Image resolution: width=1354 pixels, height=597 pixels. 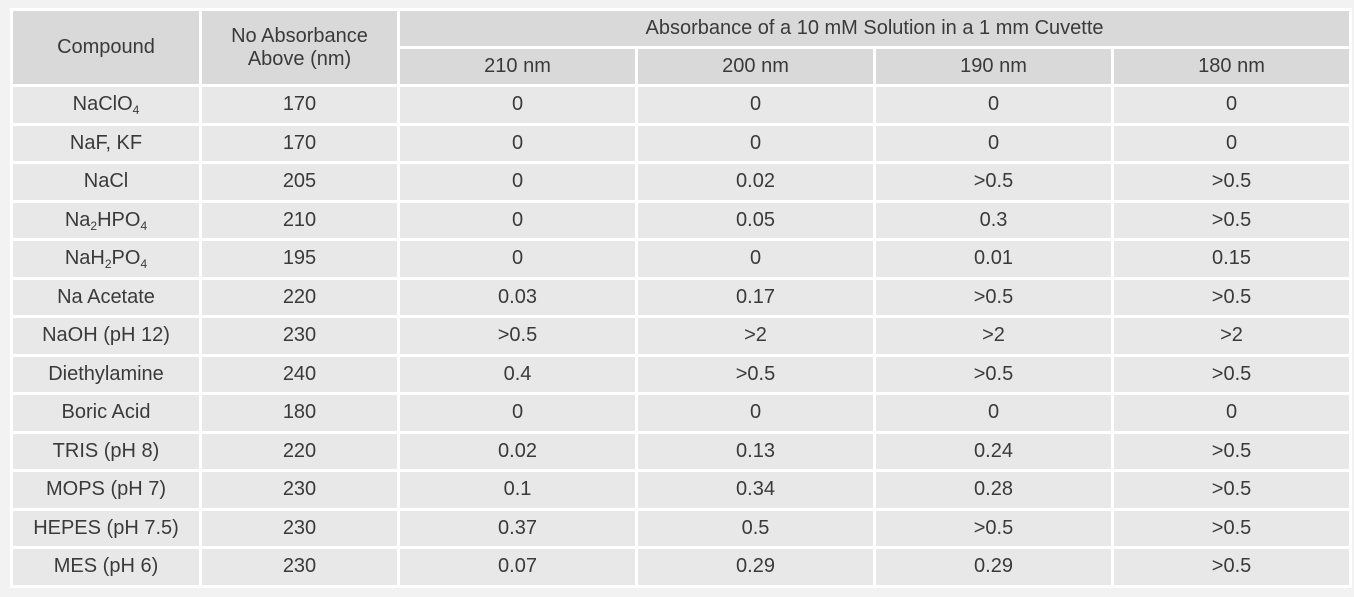 I want to click on formula-part: Boric Acid, so click(x=106, y=412).